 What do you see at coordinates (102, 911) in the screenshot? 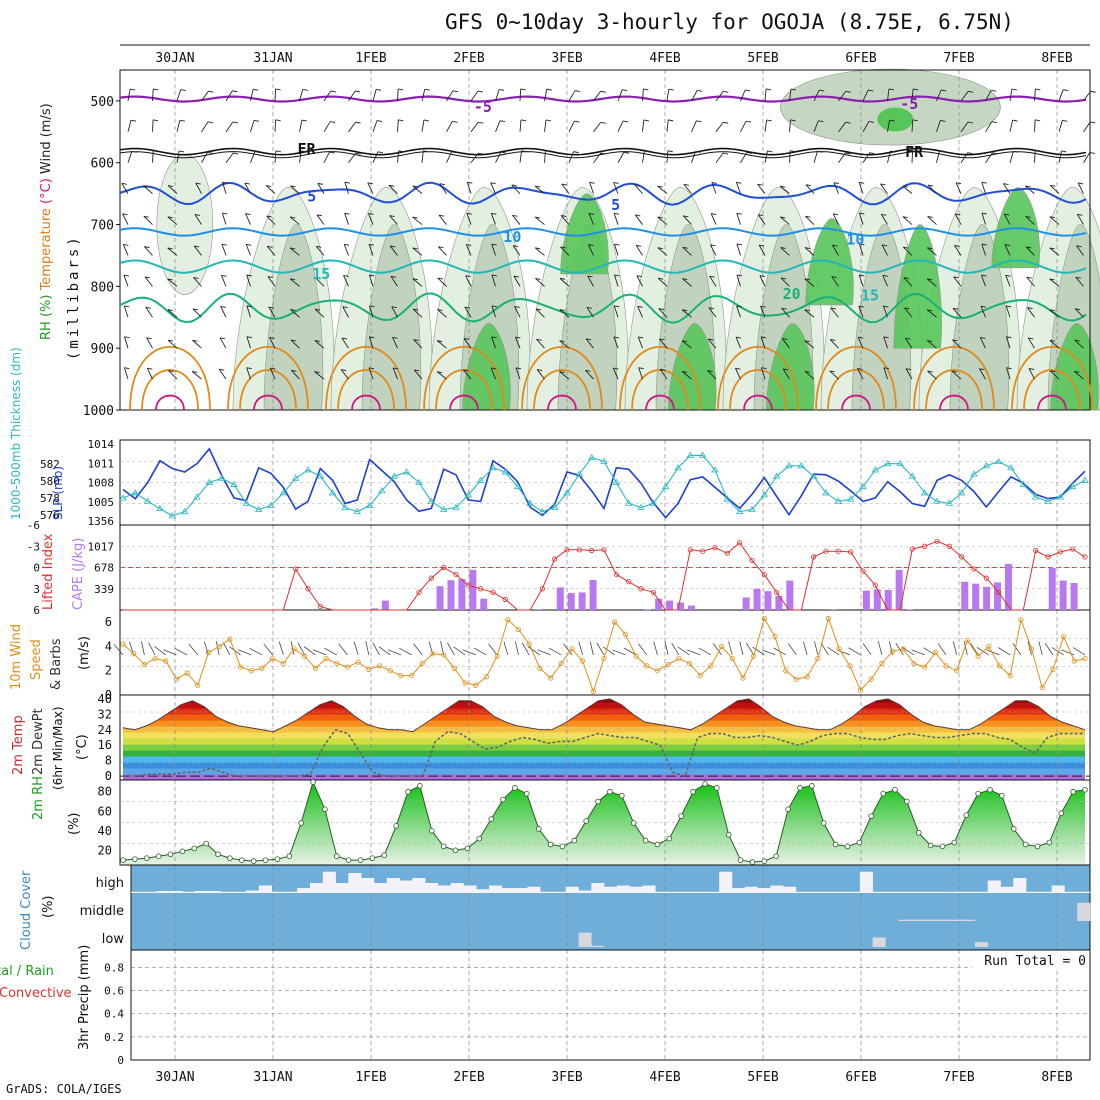
I see `cloud-middle-label: middle` at bounding box center [102, 911].